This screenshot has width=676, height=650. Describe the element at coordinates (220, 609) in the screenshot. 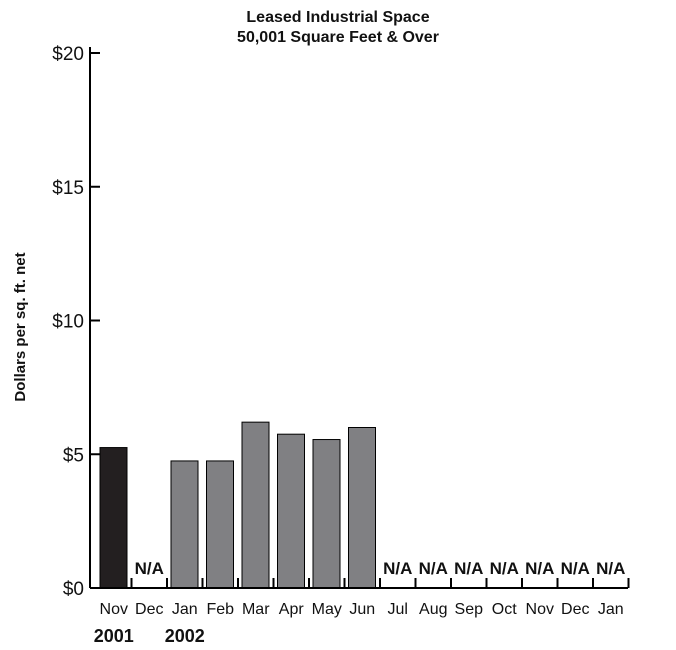

I see `x-tick-label: Feb` at that location.